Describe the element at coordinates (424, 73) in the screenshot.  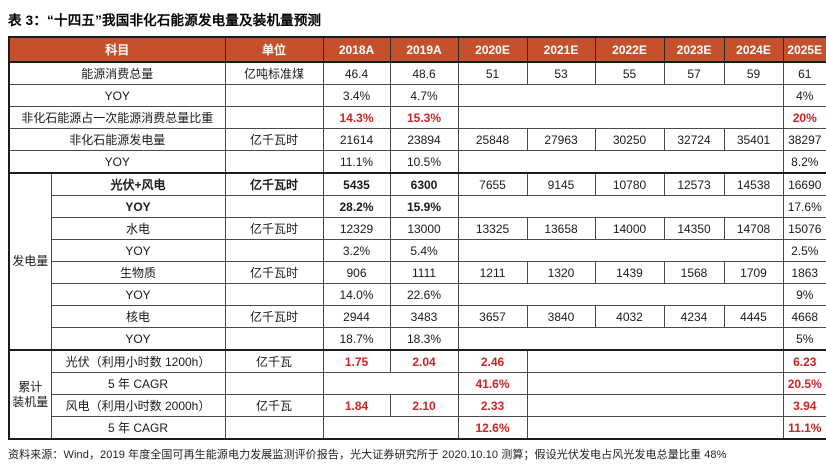
I see `value-cell: 48.6` at that location.